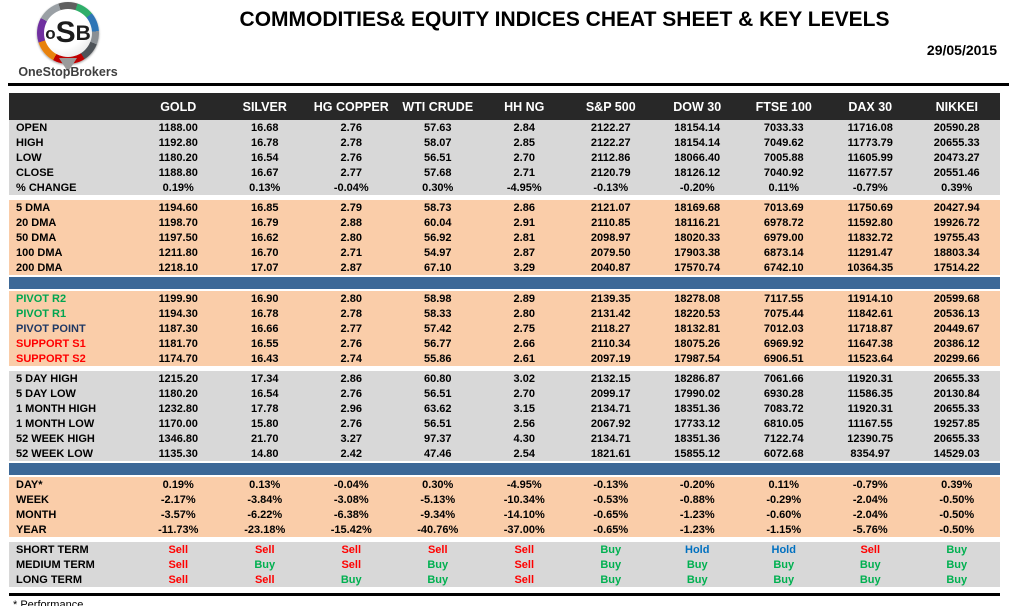 The image size is (1009, 606). Describe the element at coordinates (351, 408) in the screenshot. I see `value-cell: 2.96` at that location.